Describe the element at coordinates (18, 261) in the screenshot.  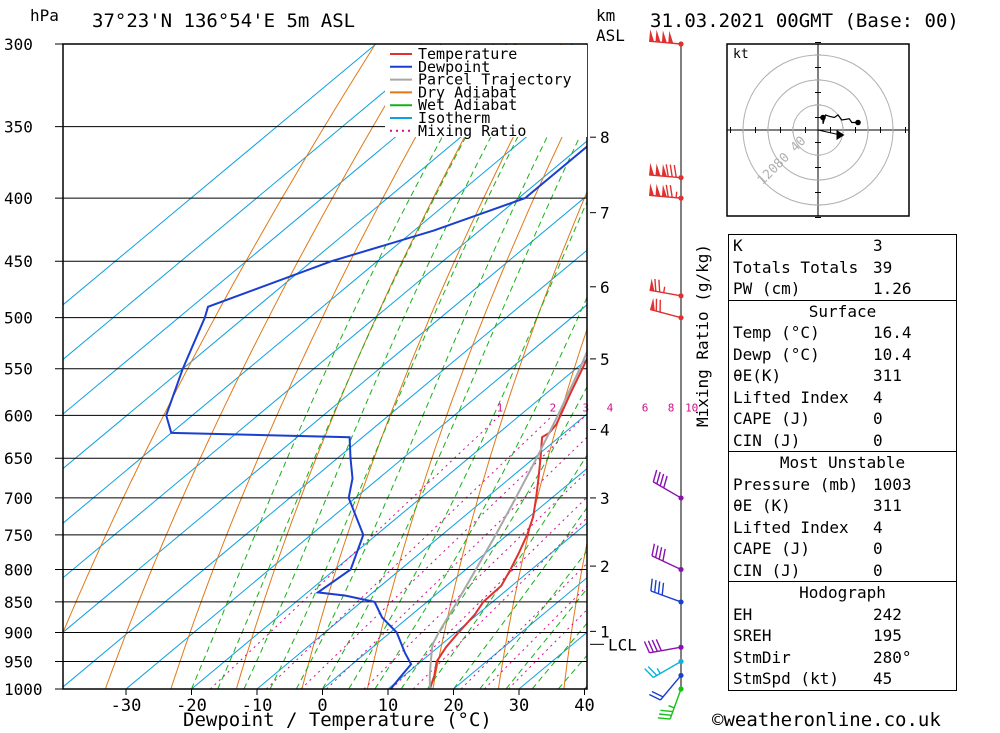
I see `pressure-tick-label: 450` at that location.